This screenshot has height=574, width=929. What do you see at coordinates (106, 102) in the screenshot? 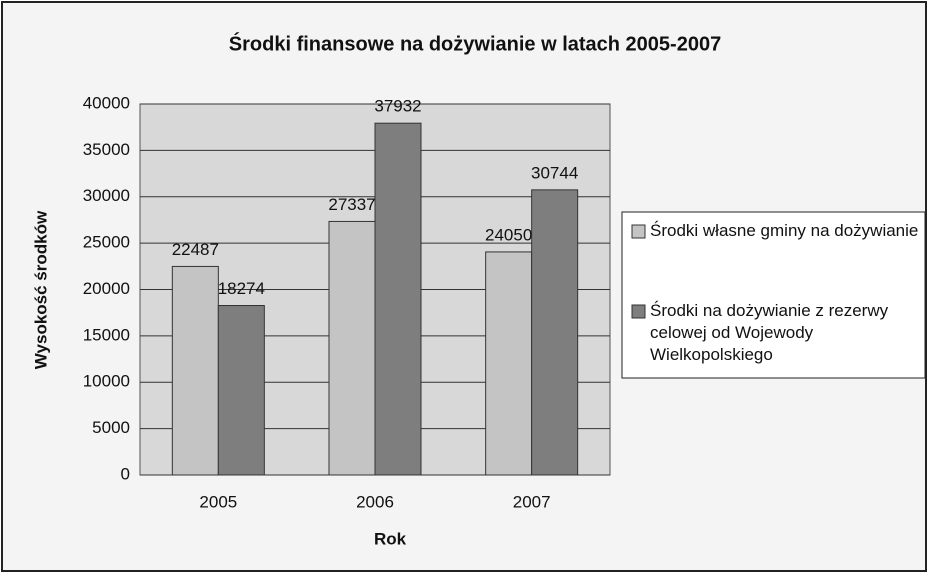
I see `y-tick-label: 40000` at bounding box center [106, 102].